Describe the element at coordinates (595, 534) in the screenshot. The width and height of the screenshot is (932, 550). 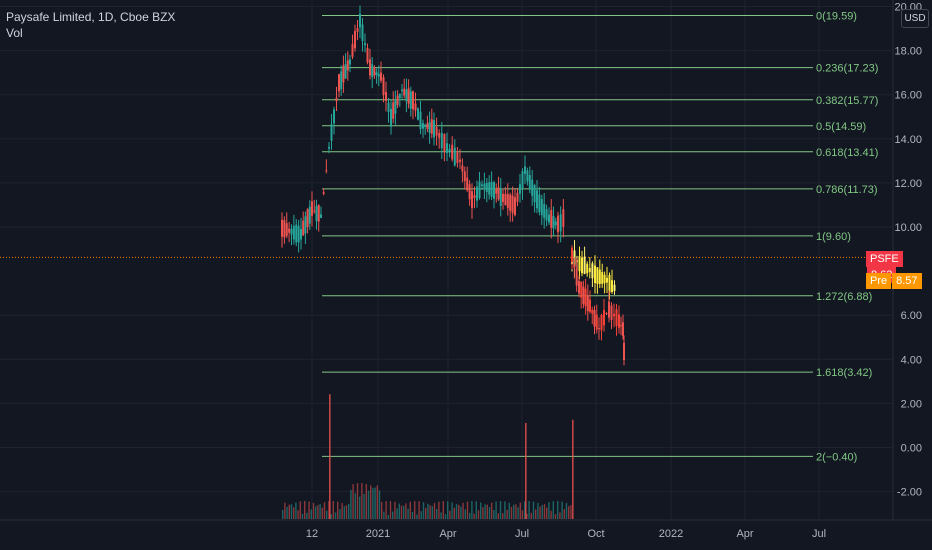
I see `x-tick-label: Oct` at that location.